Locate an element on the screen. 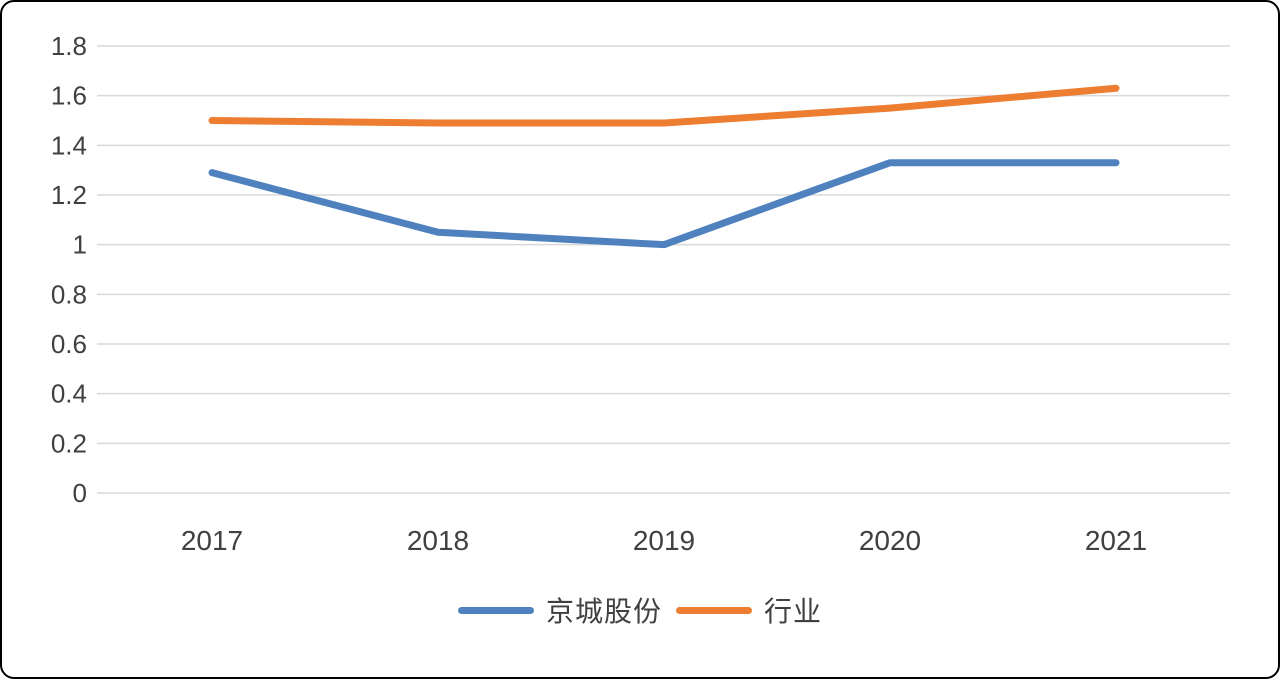 The width and height of the screenshot is (1280, 679). y-tick-label: 0.8 is located at coordinates (69, 294).